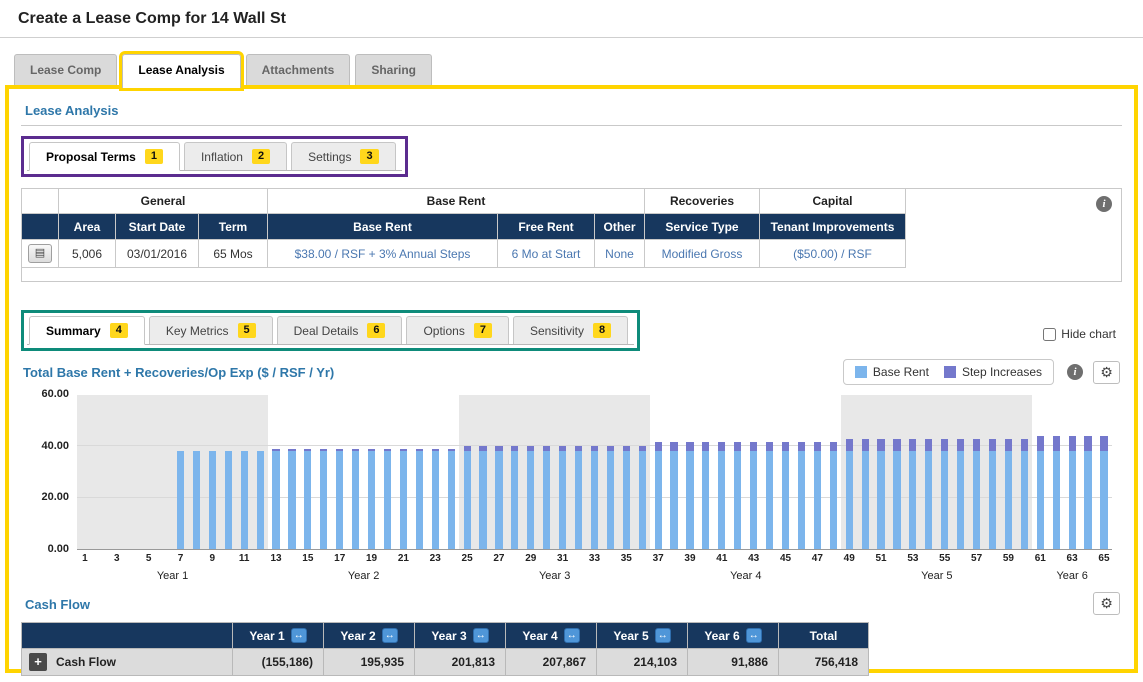 The height and width of the screenshot is (682, 1143). Describe the element at coordinates (393, 69) in the screenshot. I see `tab-sharing: Sharing` at that location.